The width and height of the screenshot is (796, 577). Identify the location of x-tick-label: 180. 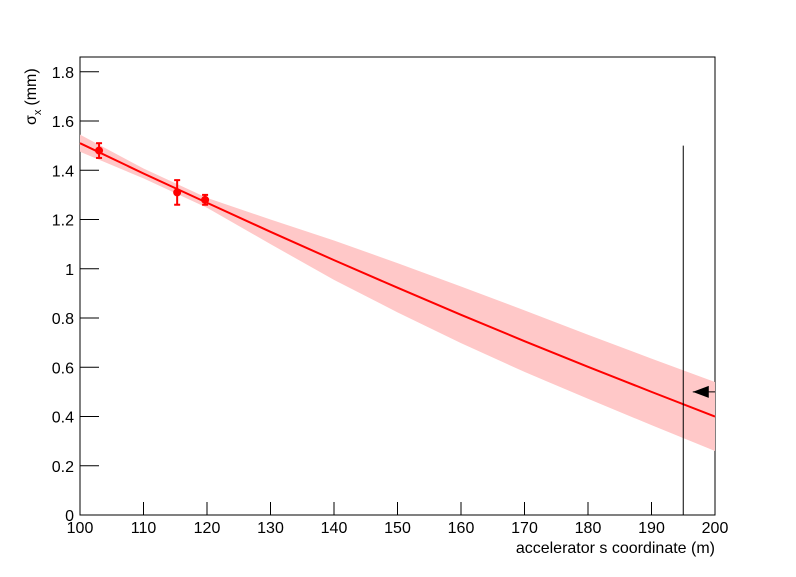
(588, 528).